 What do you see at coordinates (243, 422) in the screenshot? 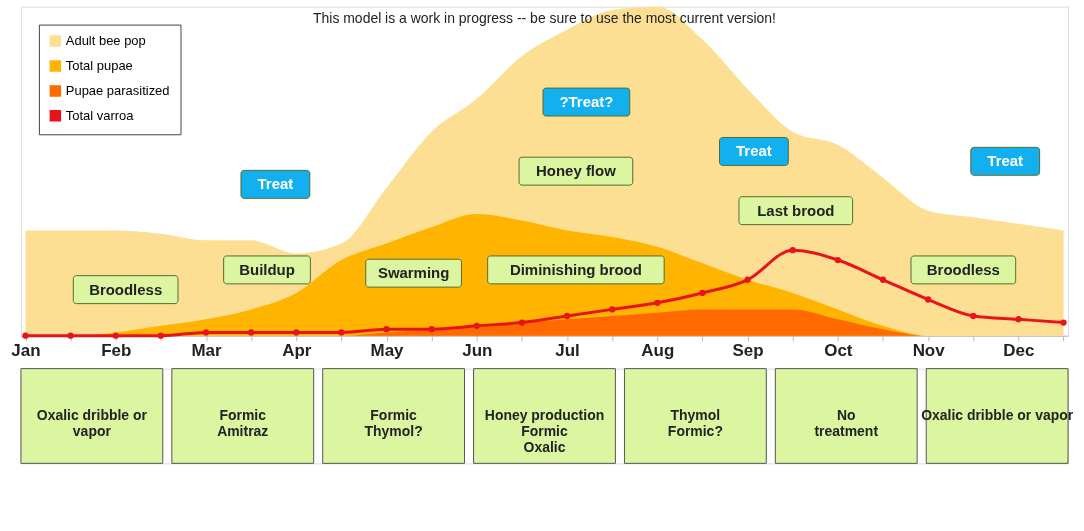
I see `text: Formic Amitraz` at bounding box center [243, 422].